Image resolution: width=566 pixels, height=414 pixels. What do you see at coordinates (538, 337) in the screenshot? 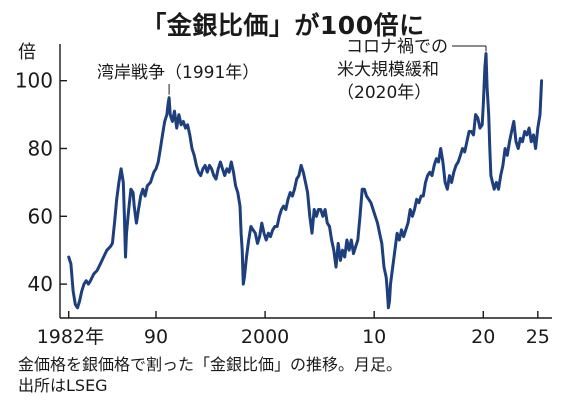
I see `x-tick-label: 25` at bounding box center [538, 337].